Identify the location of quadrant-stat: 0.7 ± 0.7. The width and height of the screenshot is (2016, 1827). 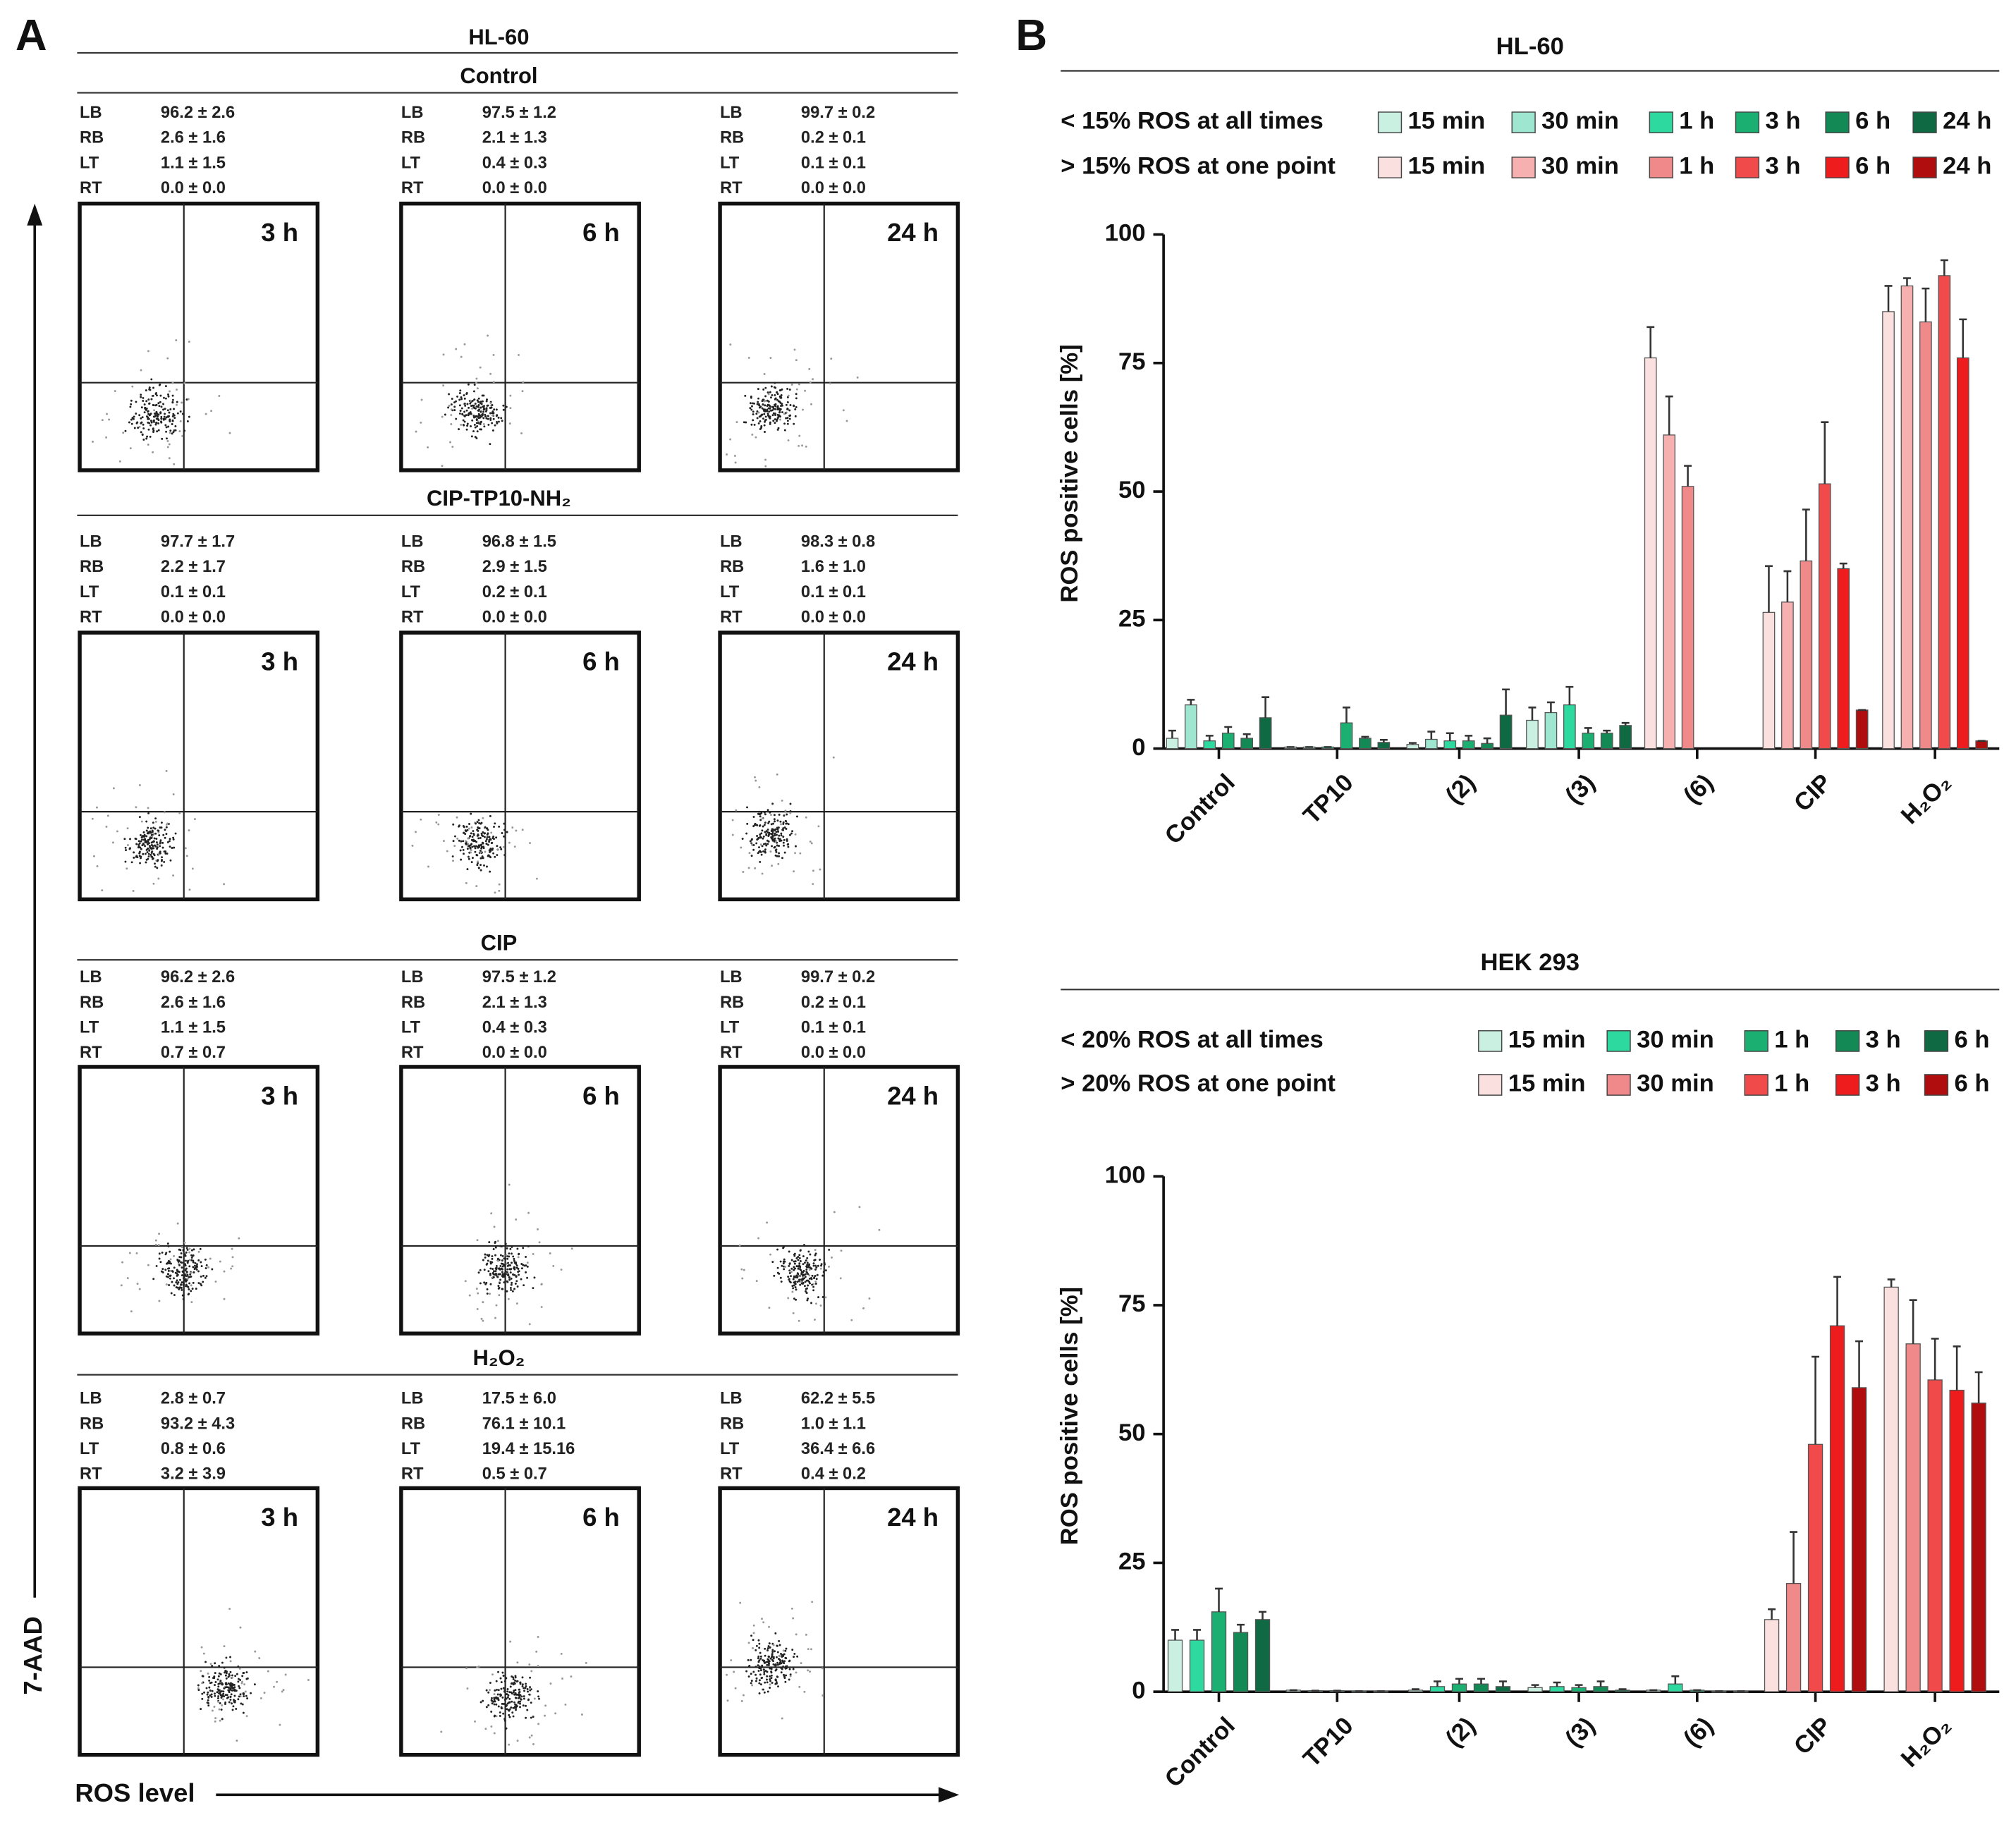
(194, 1053).